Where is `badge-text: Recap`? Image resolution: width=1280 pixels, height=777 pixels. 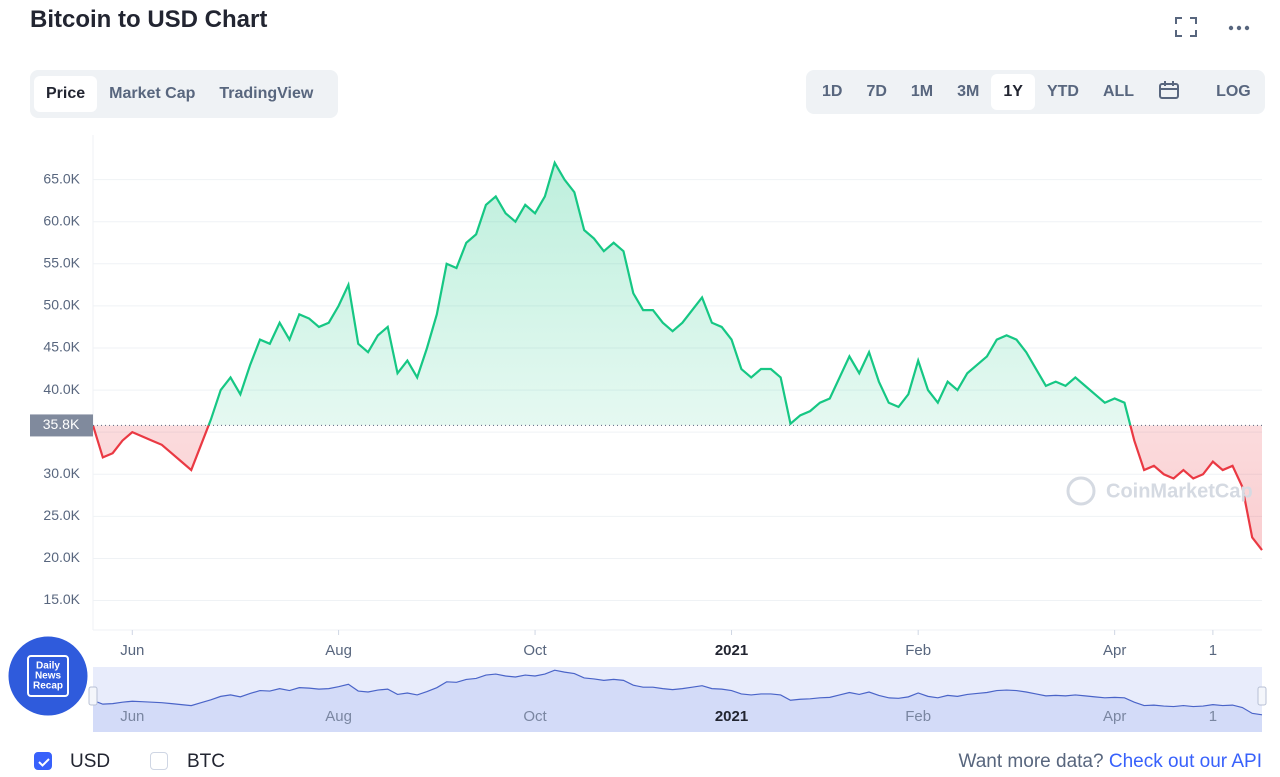 badge-text: Recap is located at coordinates (48, 686).